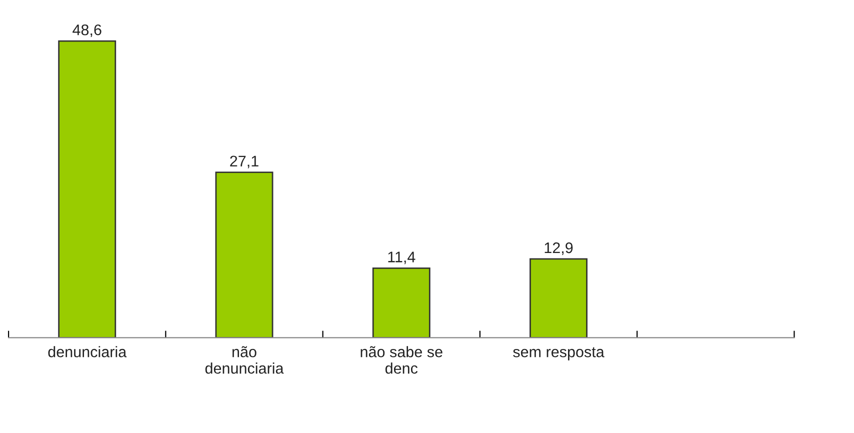  I want to click on x-tick-label: não sabe se denc, so click(401, 360).